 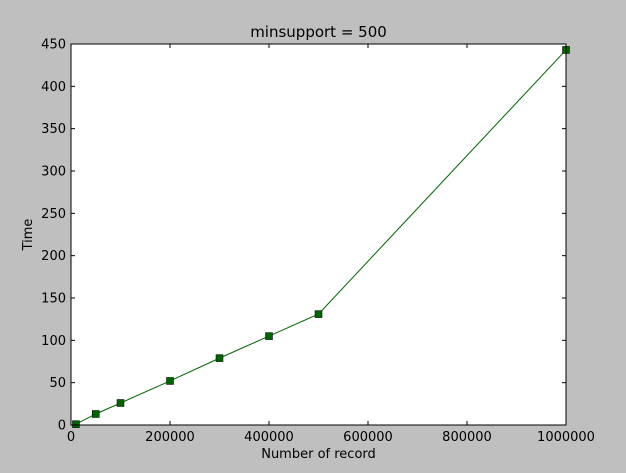 What do you see at coordinates (269, 437) in the screenshot?
I see `x-tick-label: 400000` at bounding box center [269, 437].